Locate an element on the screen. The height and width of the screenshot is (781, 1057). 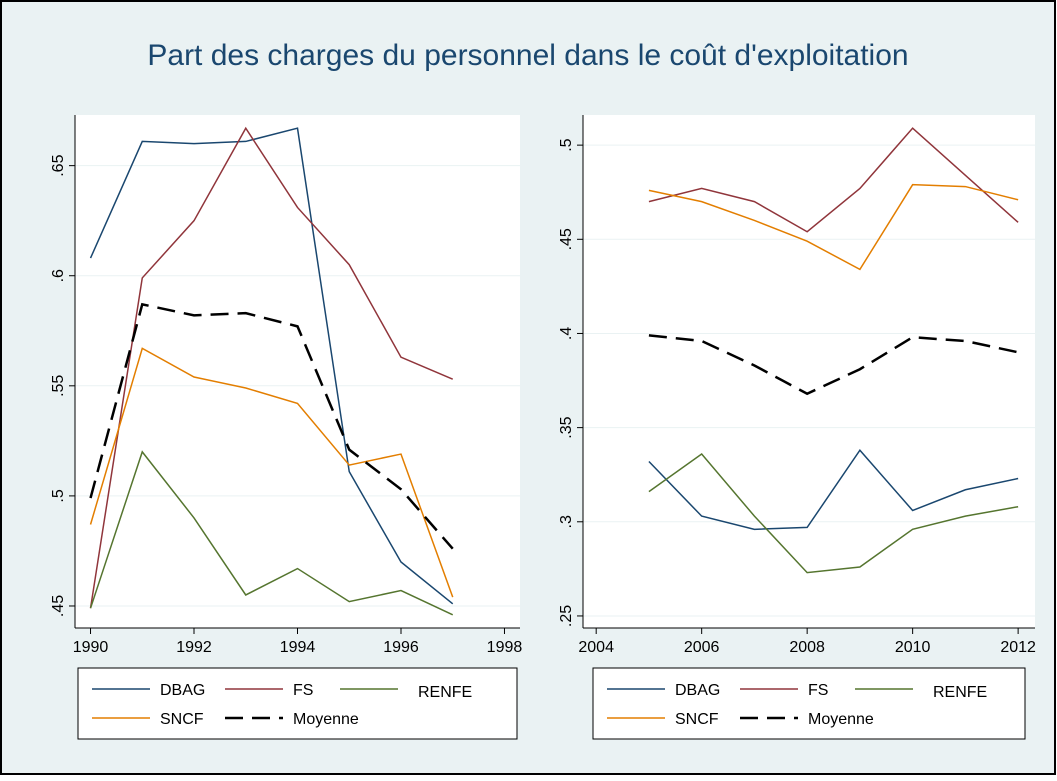
x-tick-label: 2010 is located at coordinates (913, 647).